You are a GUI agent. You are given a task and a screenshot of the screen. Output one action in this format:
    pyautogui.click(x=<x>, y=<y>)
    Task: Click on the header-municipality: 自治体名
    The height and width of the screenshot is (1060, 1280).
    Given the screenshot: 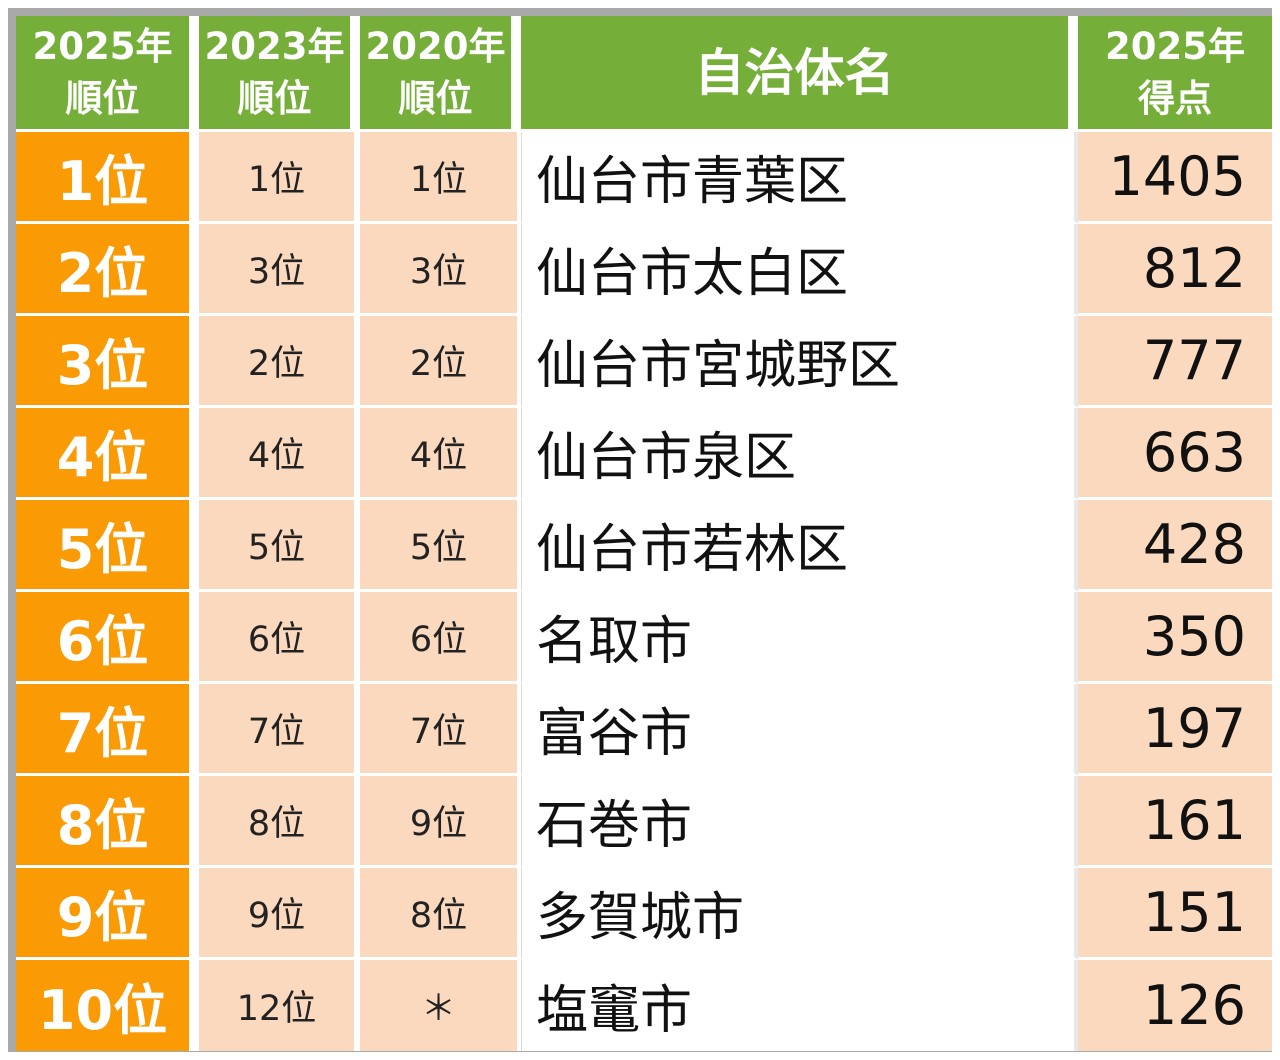 What is the action you would take?
    pyautogui.click(x=799, y=74)
    